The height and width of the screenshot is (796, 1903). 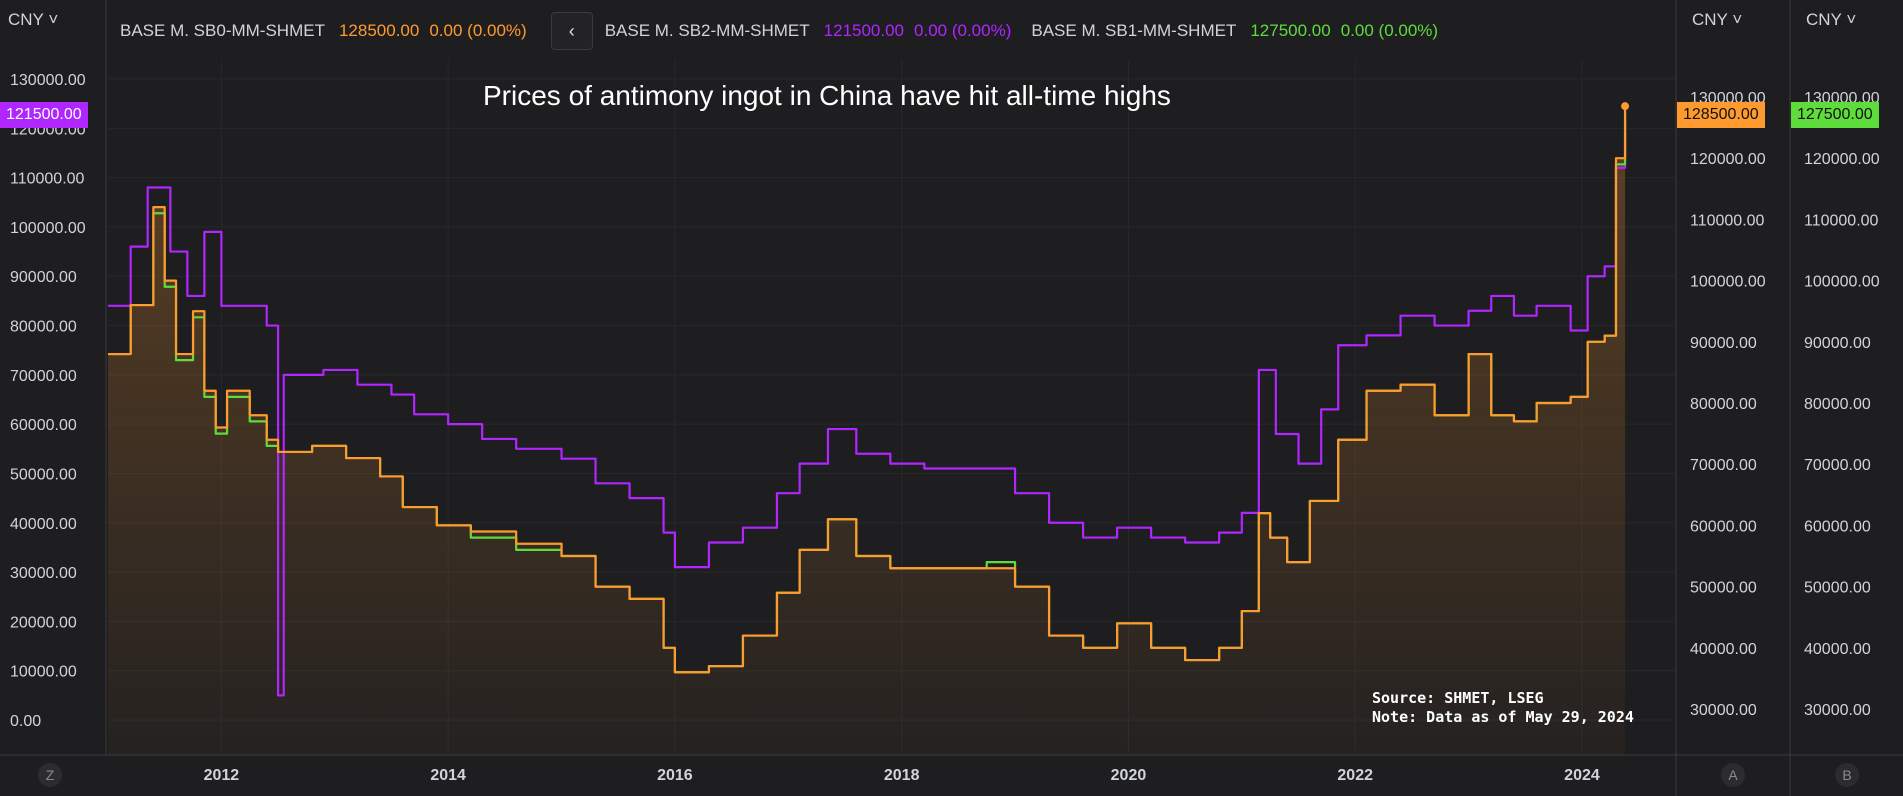 I want to click on currency-selector-left: CNY ˅, so click(x=33, y=20).